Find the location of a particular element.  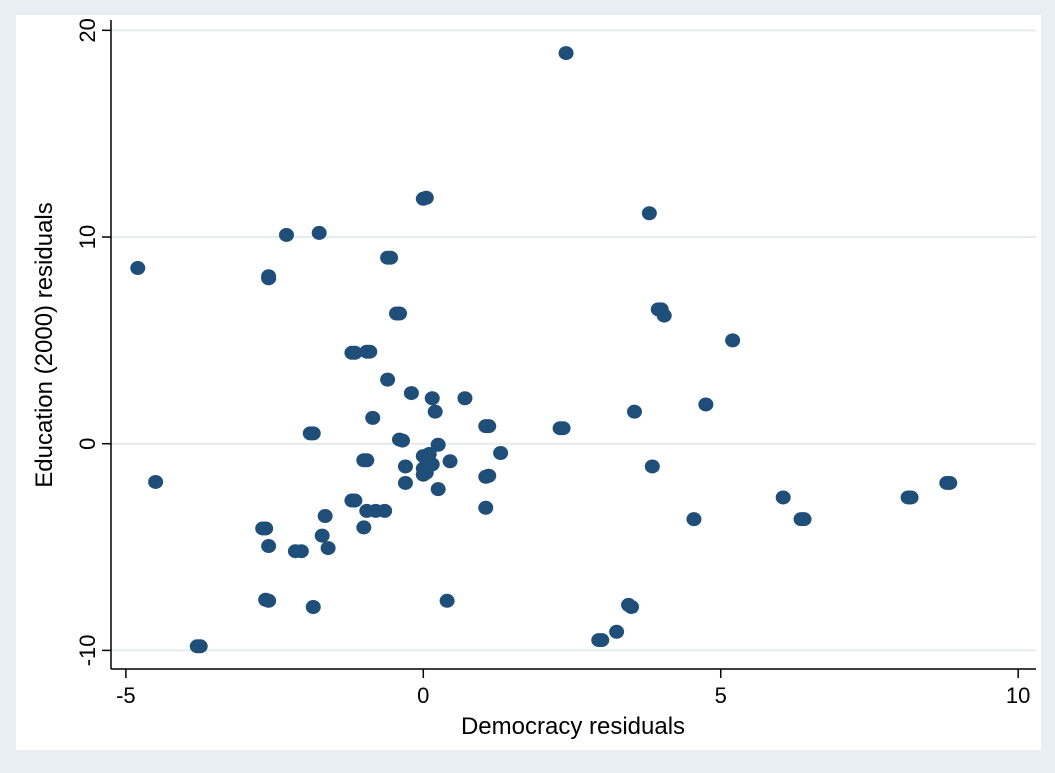

y-axis-ticks: -10 0 10 20 is located at coordinates (93, 342).